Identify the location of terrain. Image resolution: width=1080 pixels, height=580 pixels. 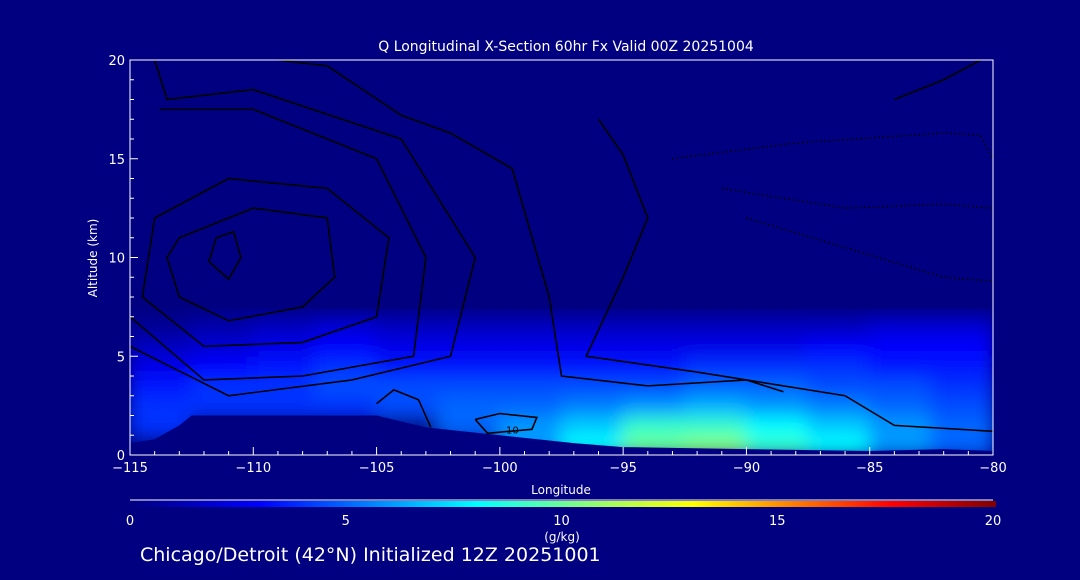
(561, 435).